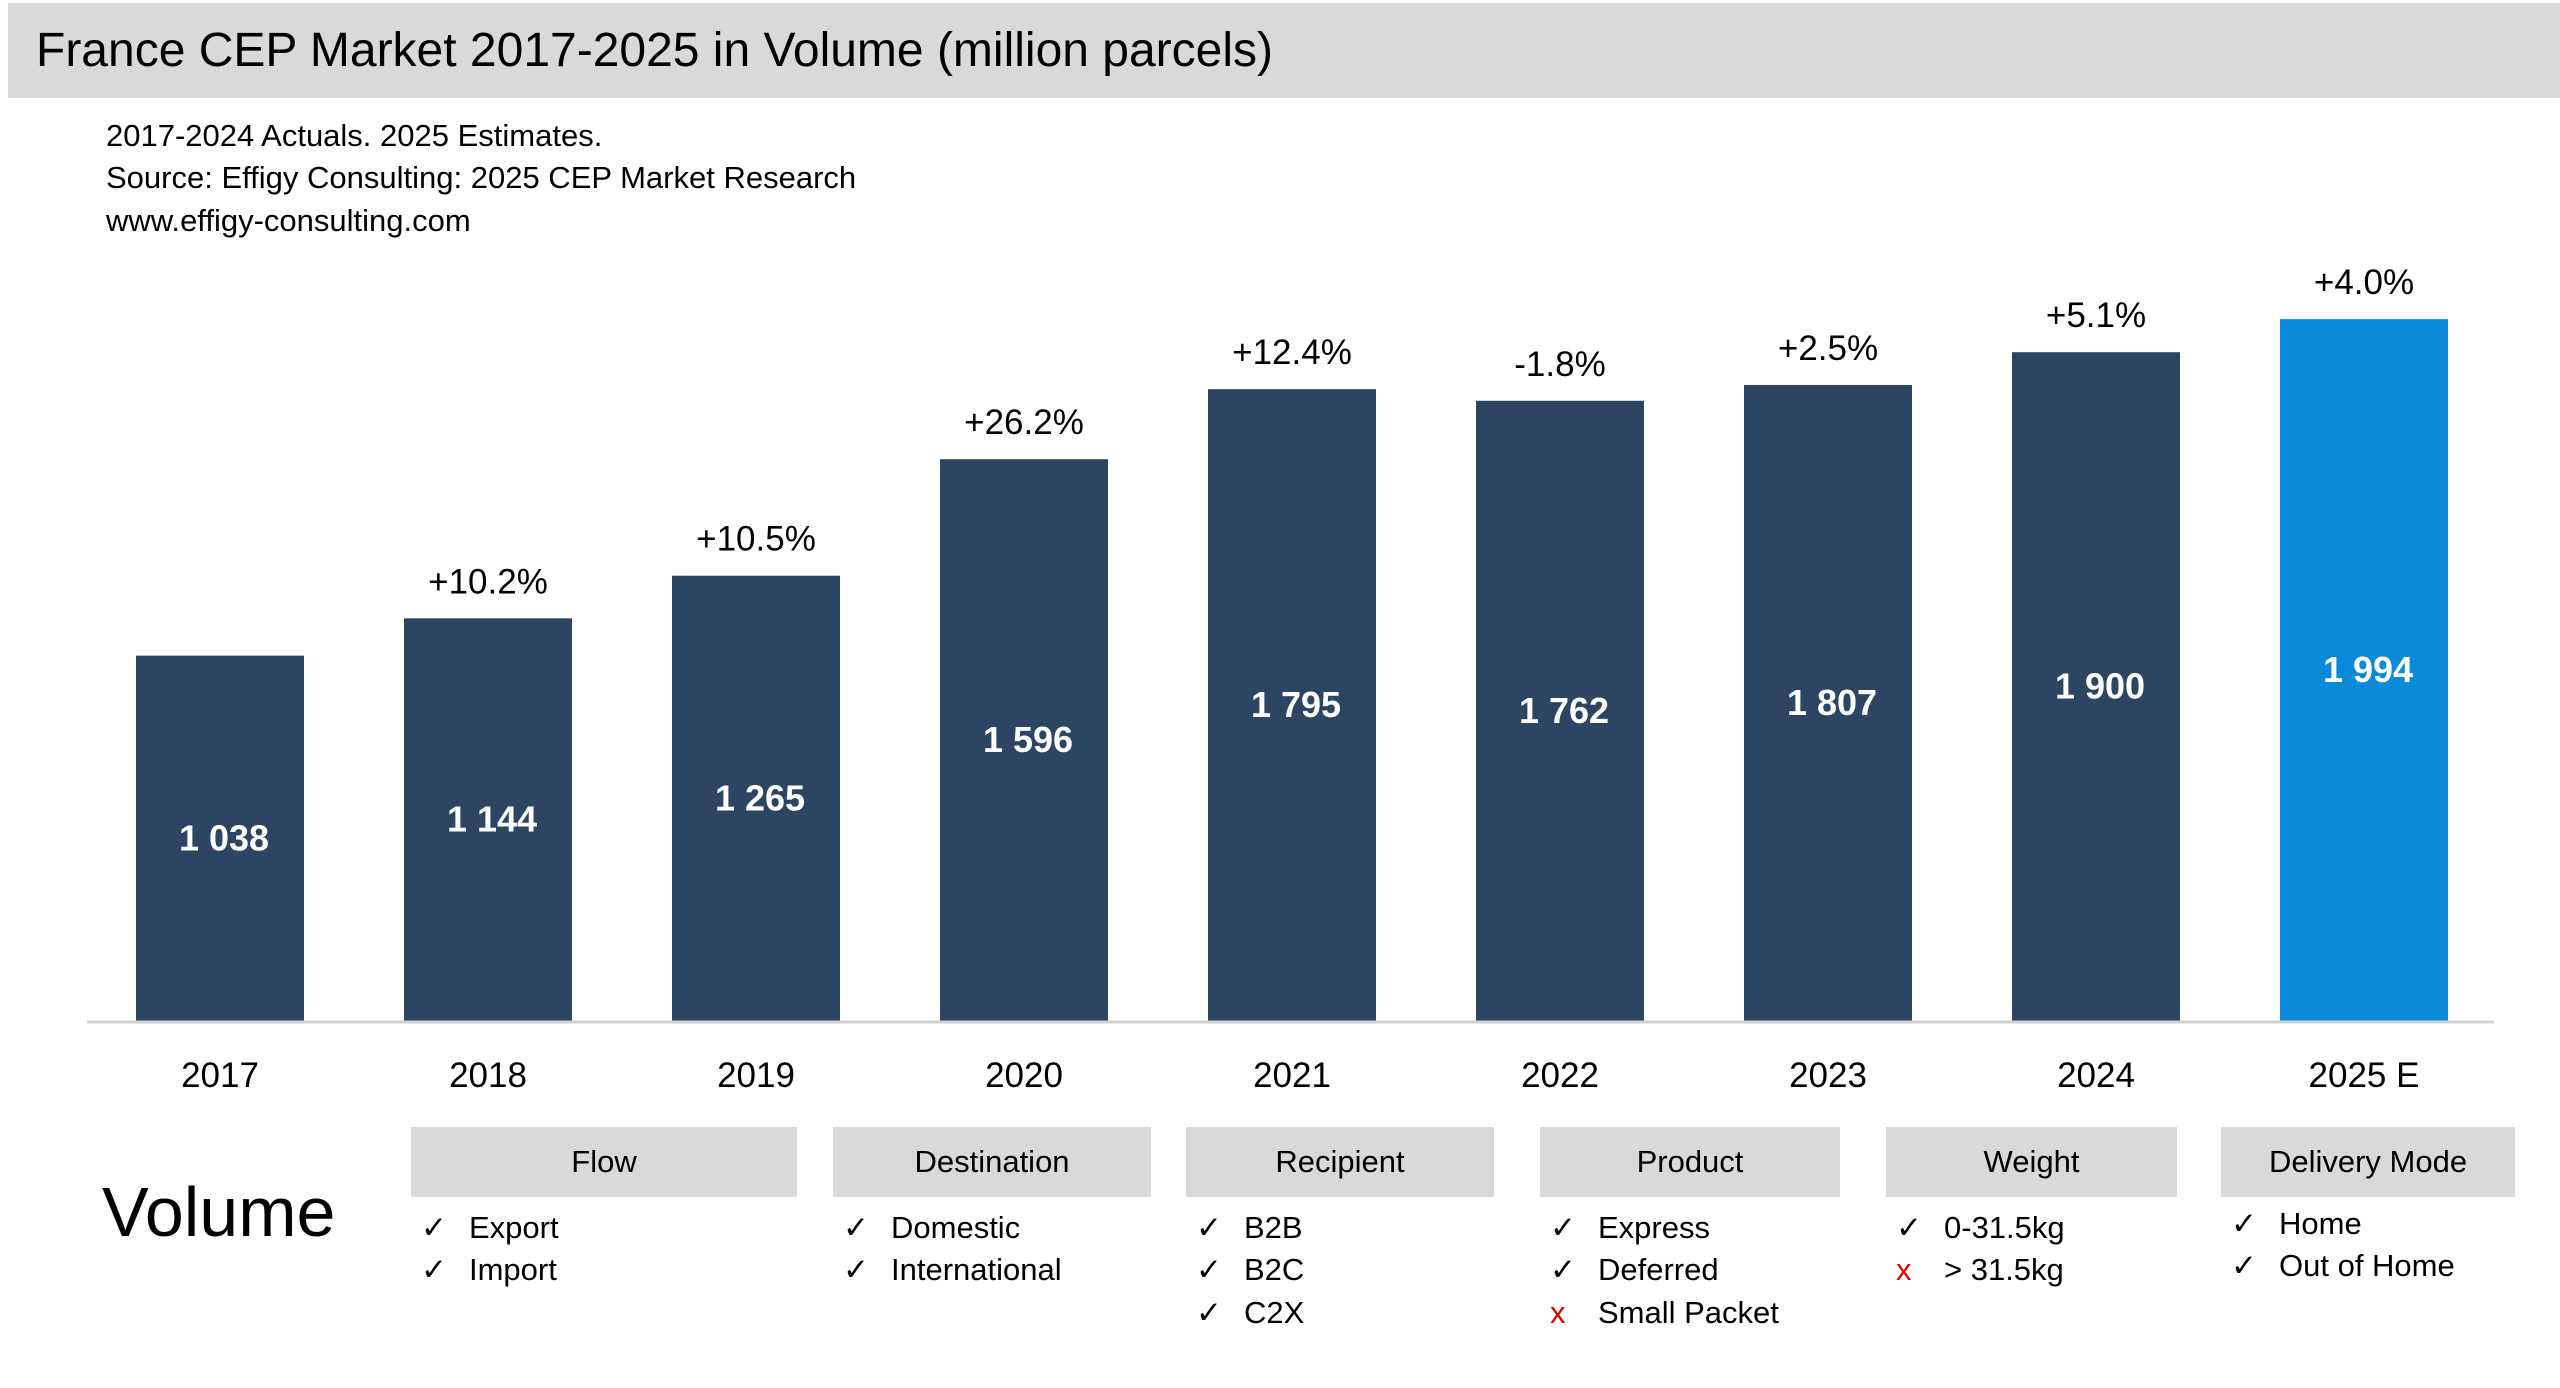 The image size is (2560, 1388). What do you see at coordinates (1828, 348) in the screenshot?
I see `growth-label: +2.5%` at bounding box center [1828, 348].